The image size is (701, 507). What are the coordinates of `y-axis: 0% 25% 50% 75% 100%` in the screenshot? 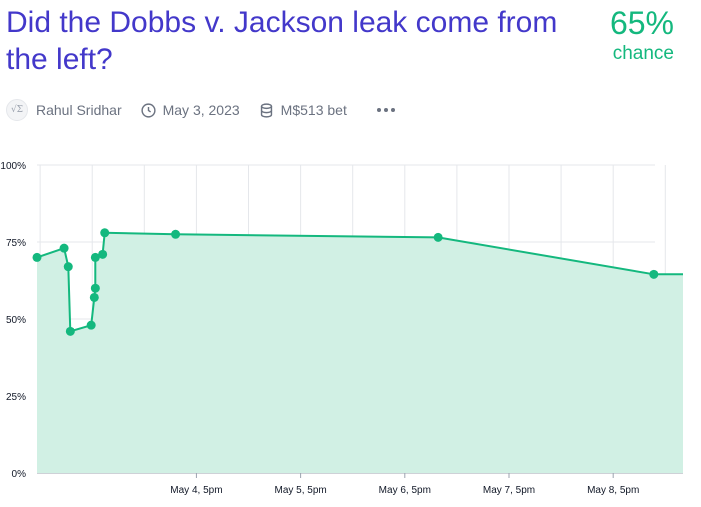 It's located at (13, 320).